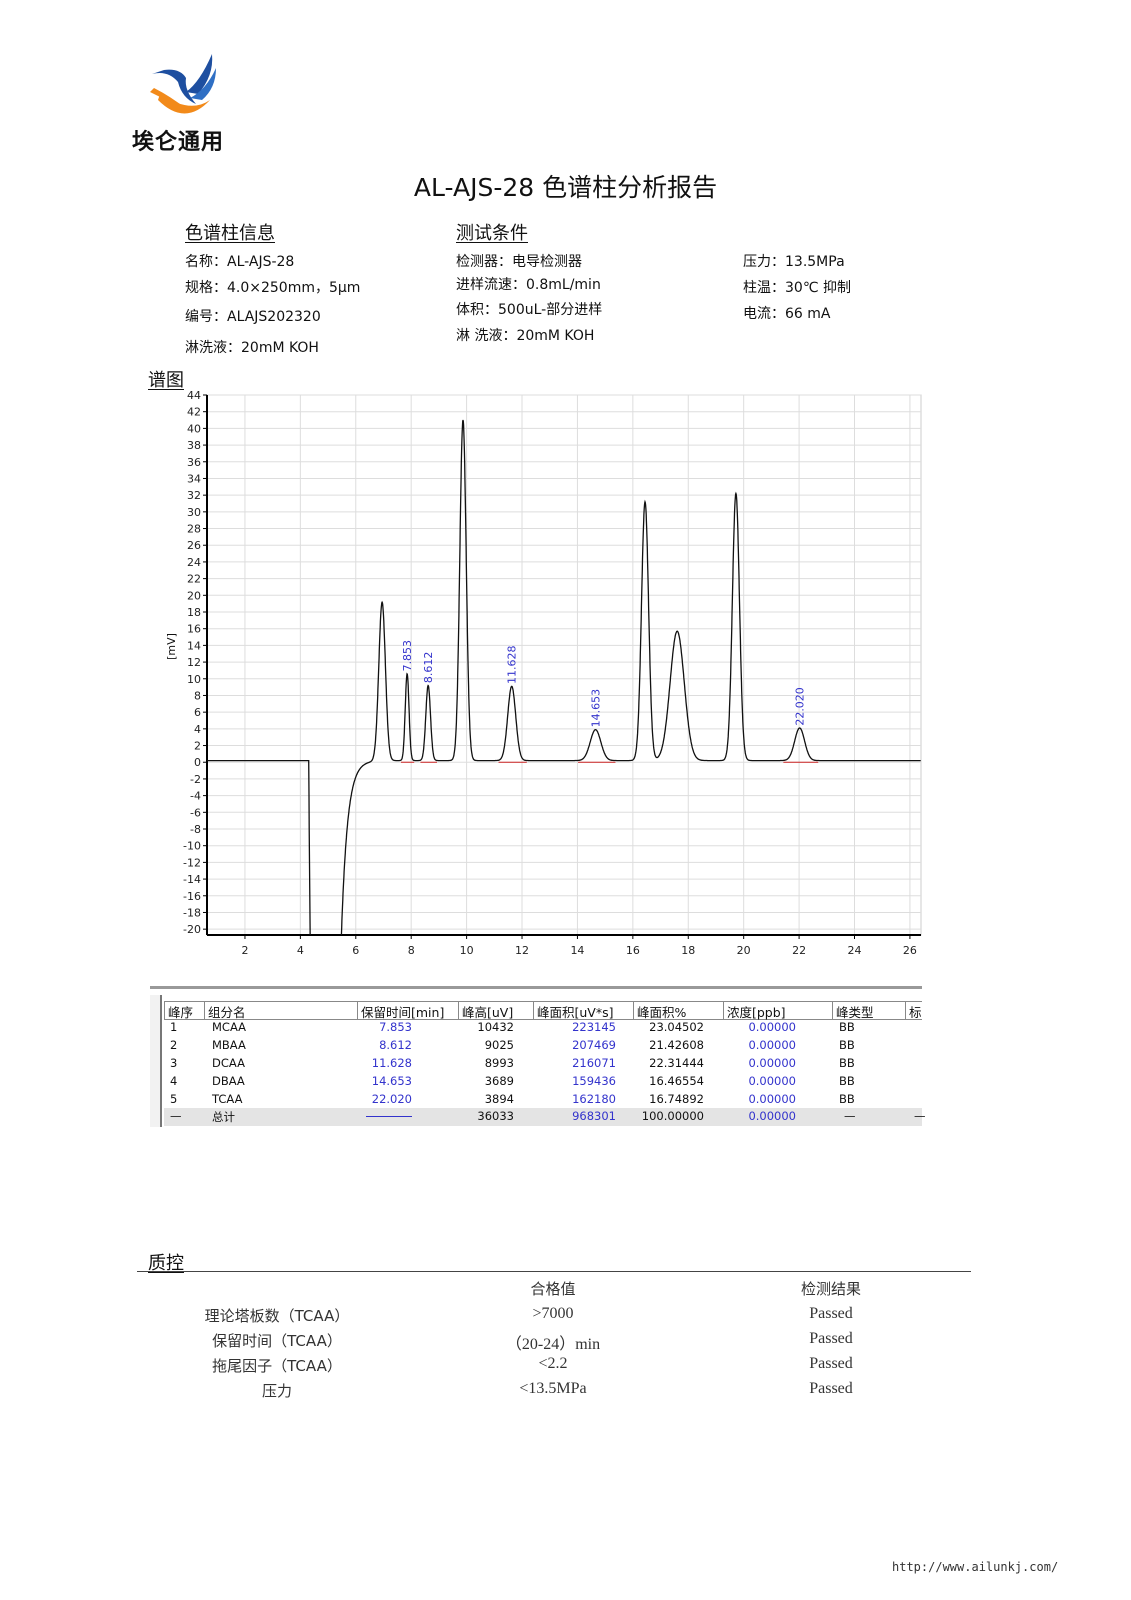  What do you see at coordinates (495, 1116) in the screenshot?
I see `total-height: 36033` at bounding box center [495, 1116].